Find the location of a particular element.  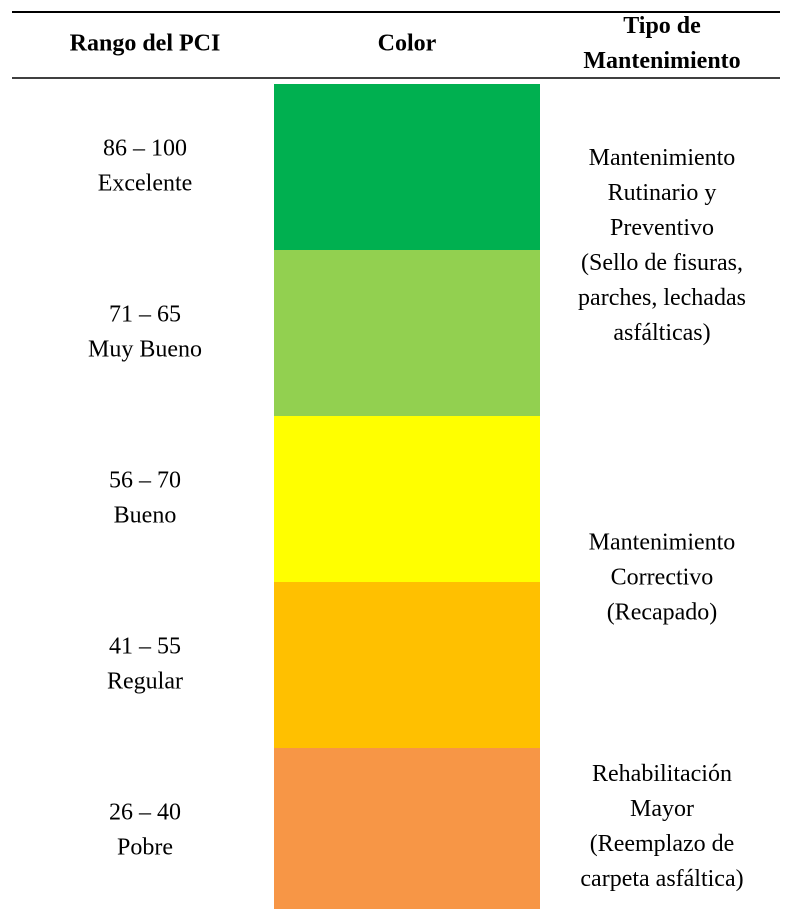

pci-range: 86 – 100 is located at coordinates (145, 149).